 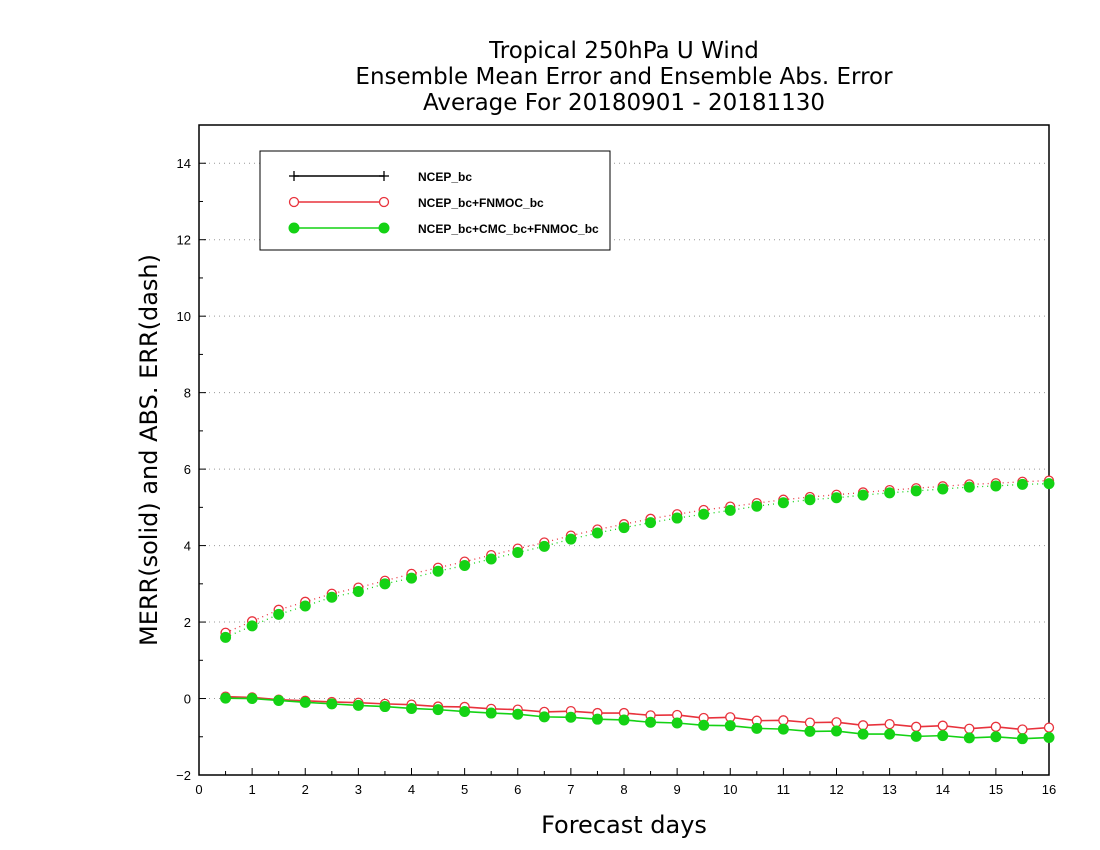 I want to click on y-tick-label--2: −2, so click(x=183, y=775).